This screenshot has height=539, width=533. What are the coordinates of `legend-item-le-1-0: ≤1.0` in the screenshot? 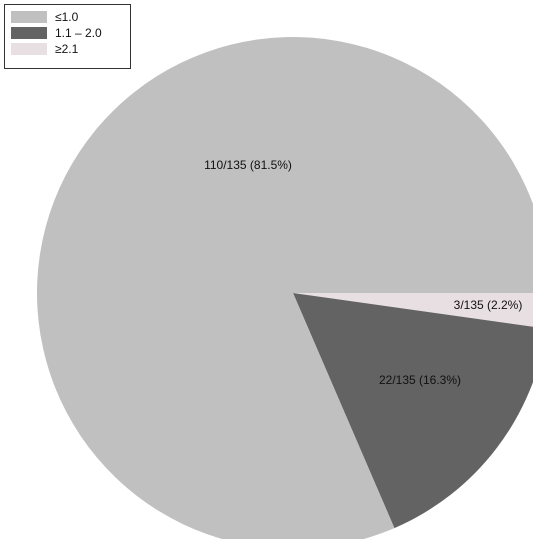 It's located at (70, 16).